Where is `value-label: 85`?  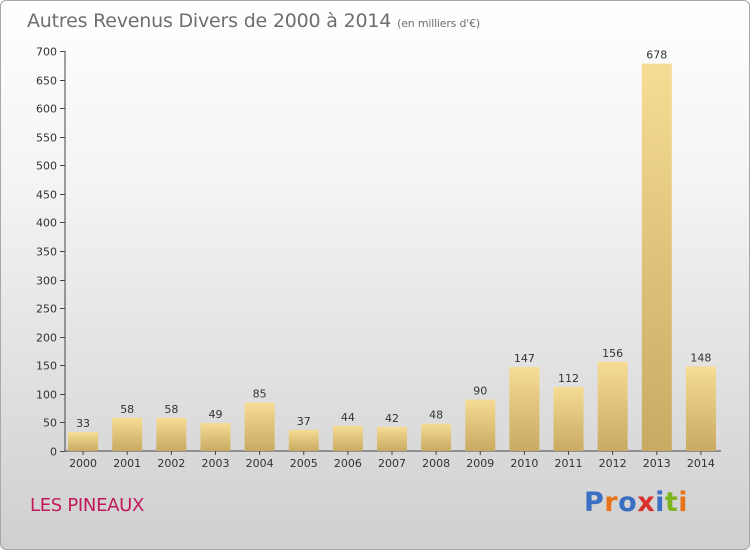 value-label: 85 is located at coordinates (260, 393).